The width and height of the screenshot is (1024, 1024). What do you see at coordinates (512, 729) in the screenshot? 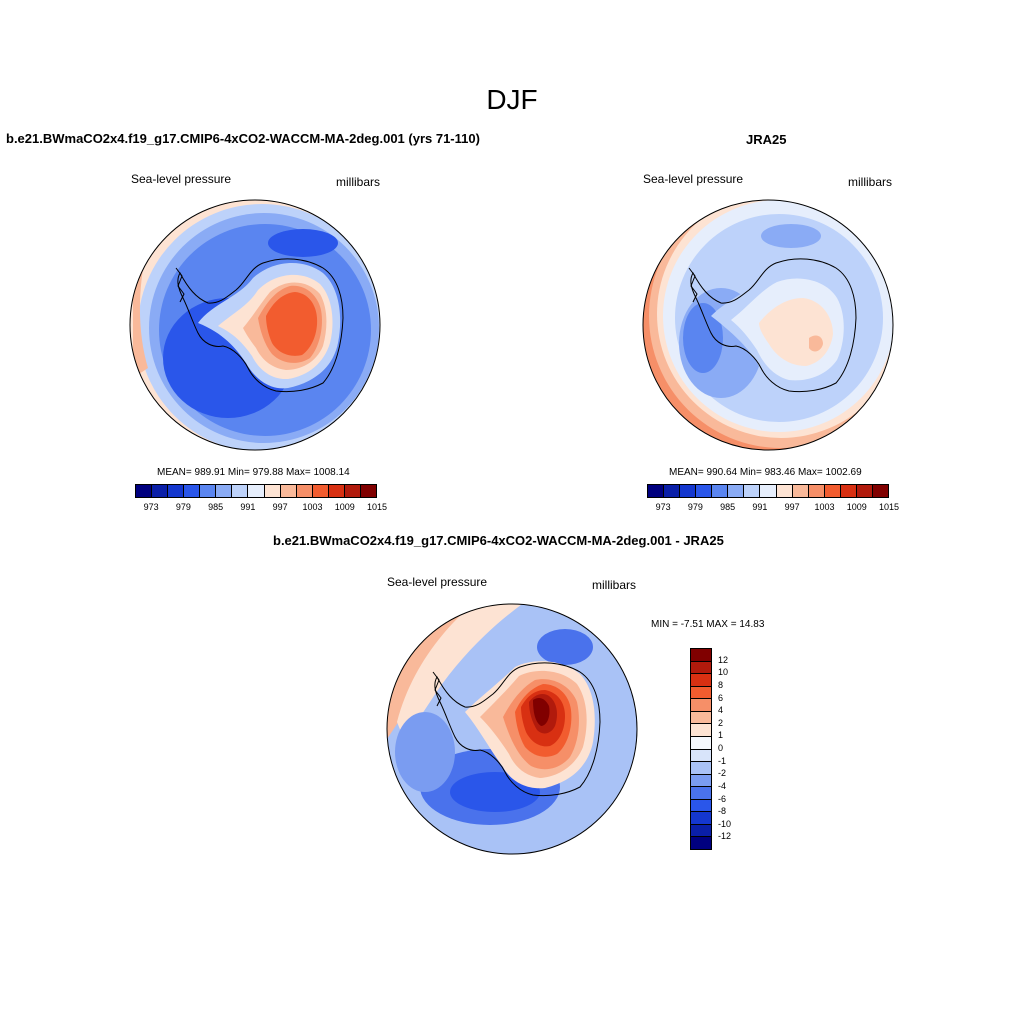
I see `diff-polar-map` at bounding box center [512, 729].